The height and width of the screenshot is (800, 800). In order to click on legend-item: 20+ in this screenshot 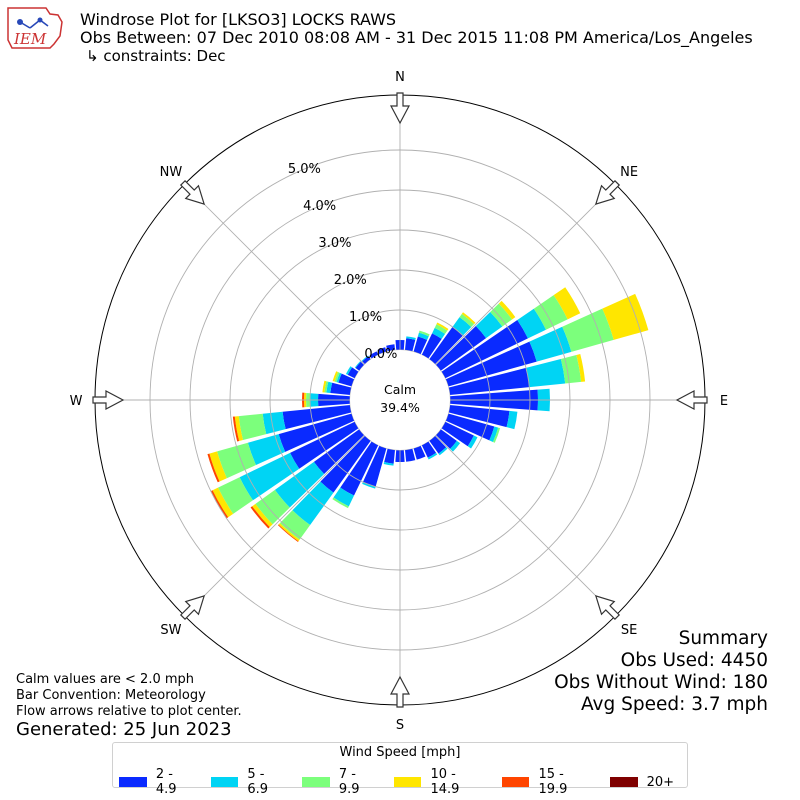, I will do `click(642, 782)`.